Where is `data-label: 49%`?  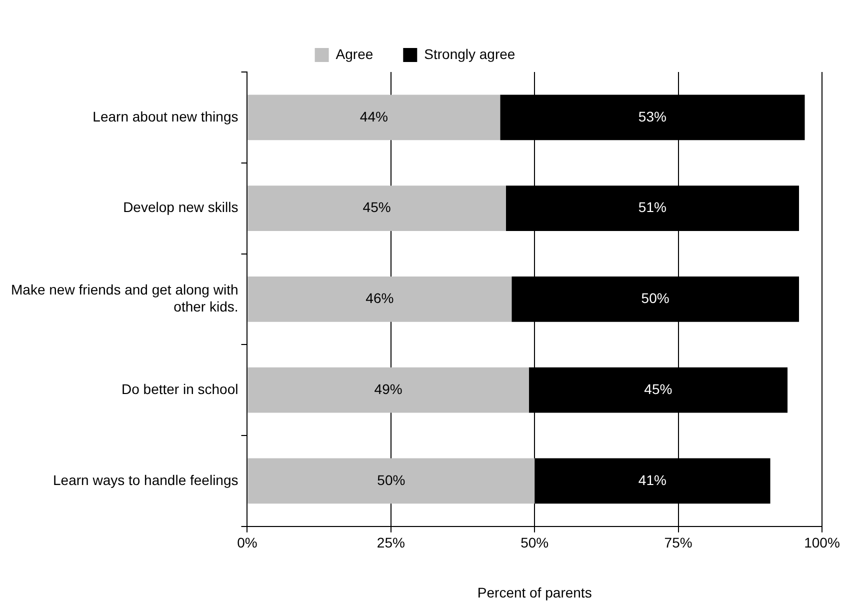 data-label: 49% is located at coordinates (388, 388).